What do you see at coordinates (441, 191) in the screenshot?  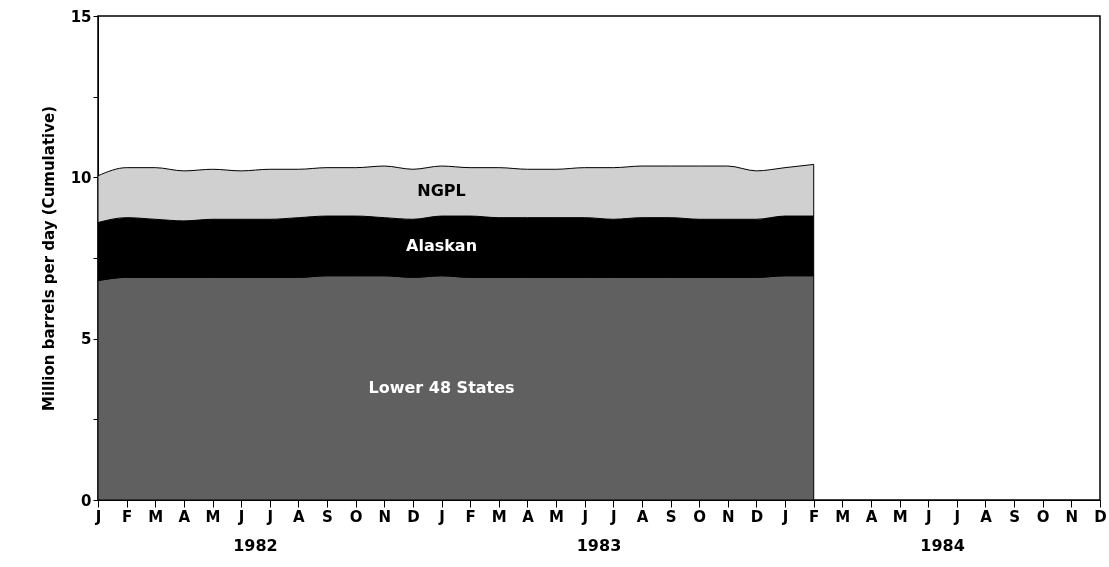 I see `series-label: NGPL` at bounding box center [441, 191].